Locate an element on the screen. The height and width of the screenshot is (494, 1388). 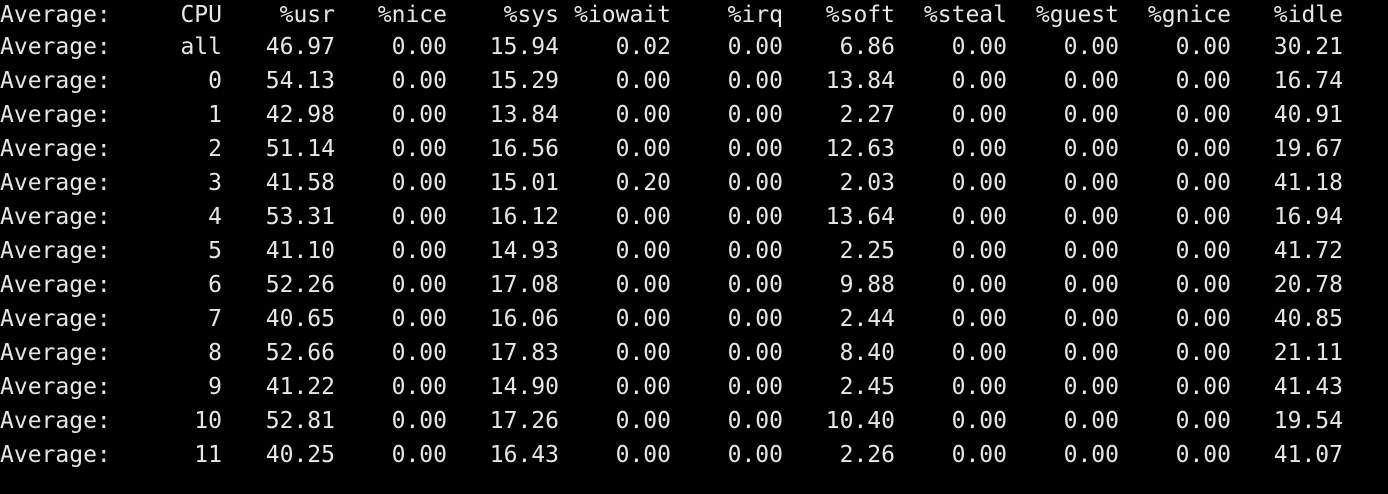
table-cell: 15.29 is located at coordinates (524, 81).